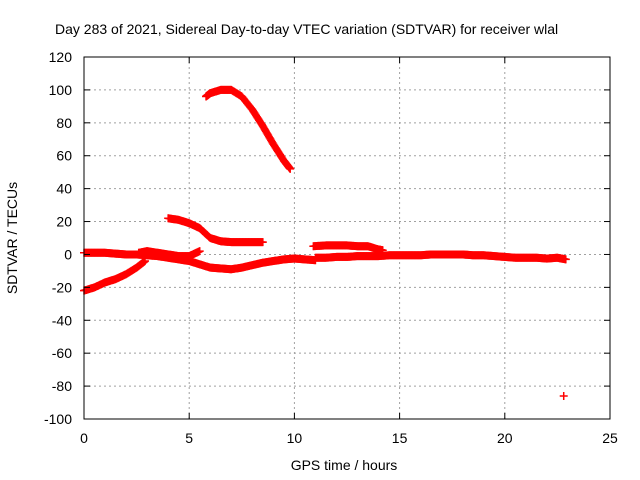 This screenshot has width=640, height=480. Describe the element at coordinates (189, 438) in the screenshot. I see `x-tick-label: 5` at that location.